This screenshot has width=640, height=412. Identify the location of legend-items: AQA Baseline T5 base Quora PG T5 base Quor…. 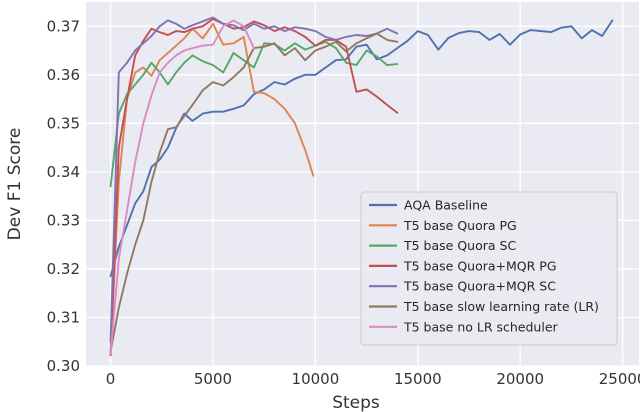
(484, 266).